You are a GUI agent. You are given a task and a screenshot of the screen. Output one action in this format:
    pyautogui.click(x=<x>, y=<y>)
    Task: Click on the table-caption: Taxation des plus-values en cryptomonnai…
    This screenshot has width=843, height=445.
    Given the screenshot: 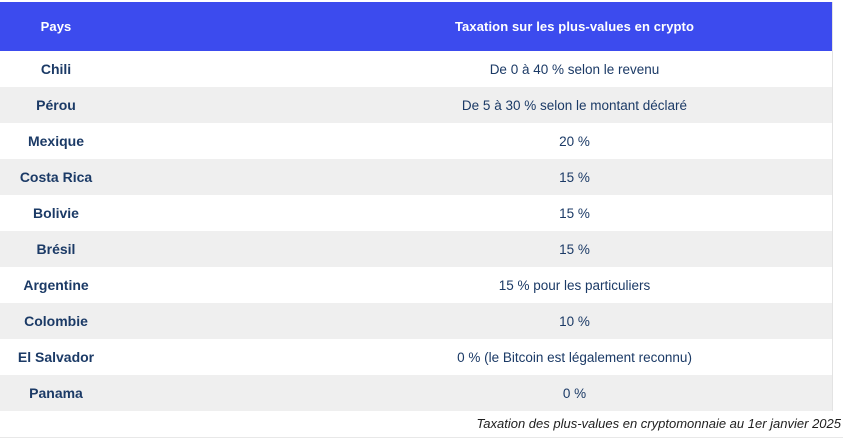 What is the action you would take?
    pyautogui.click(x=658, y=423)
    